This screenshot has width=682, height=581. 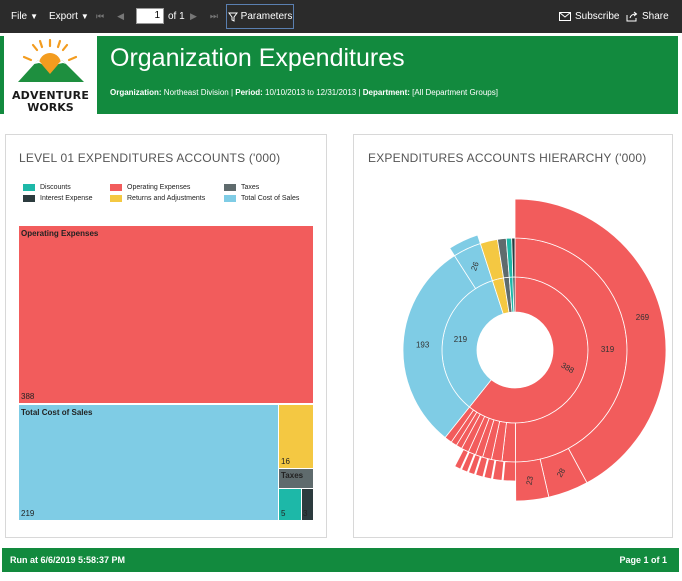 I want to click on sunburst-title: EXPENDITURES ACCOUNTS HIERARCHY ('000), so click(x=507, y=158).